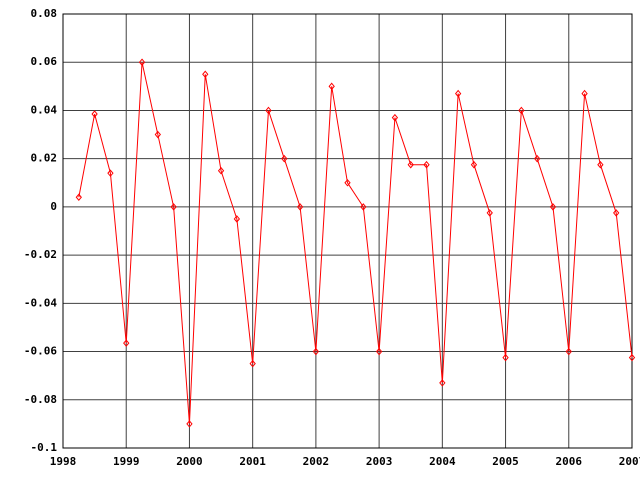  Describe the element at coordinates (40, 254) in the screenshot. I see `y-tick-label: -0.02` at that location.